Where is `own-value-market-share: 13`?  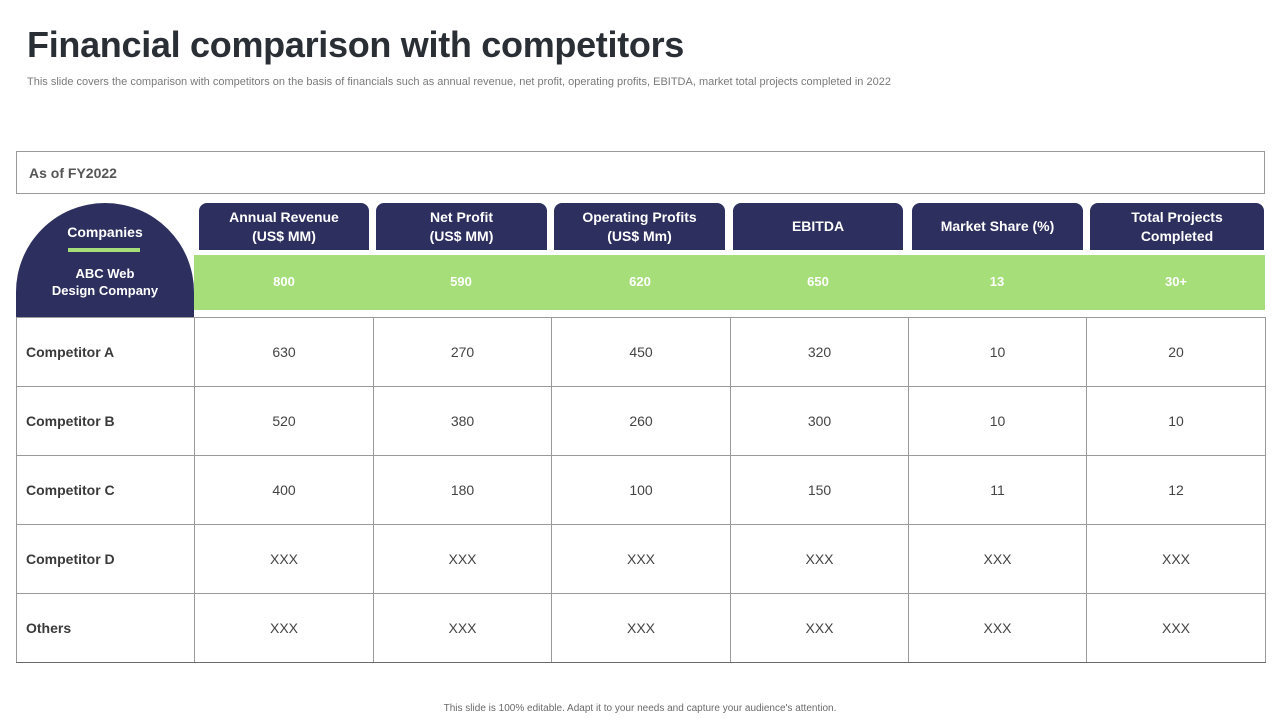
own-value-market-share: 13 is located at coordinates (997, 281).